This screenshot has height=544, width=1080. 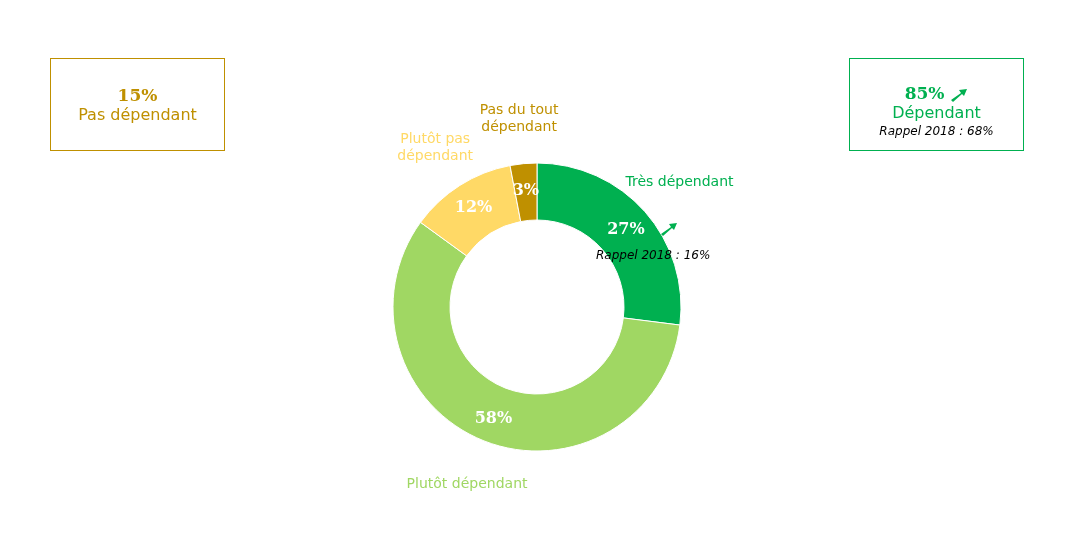 I want to click on data-label: 58%, so click(x=493, y=417).